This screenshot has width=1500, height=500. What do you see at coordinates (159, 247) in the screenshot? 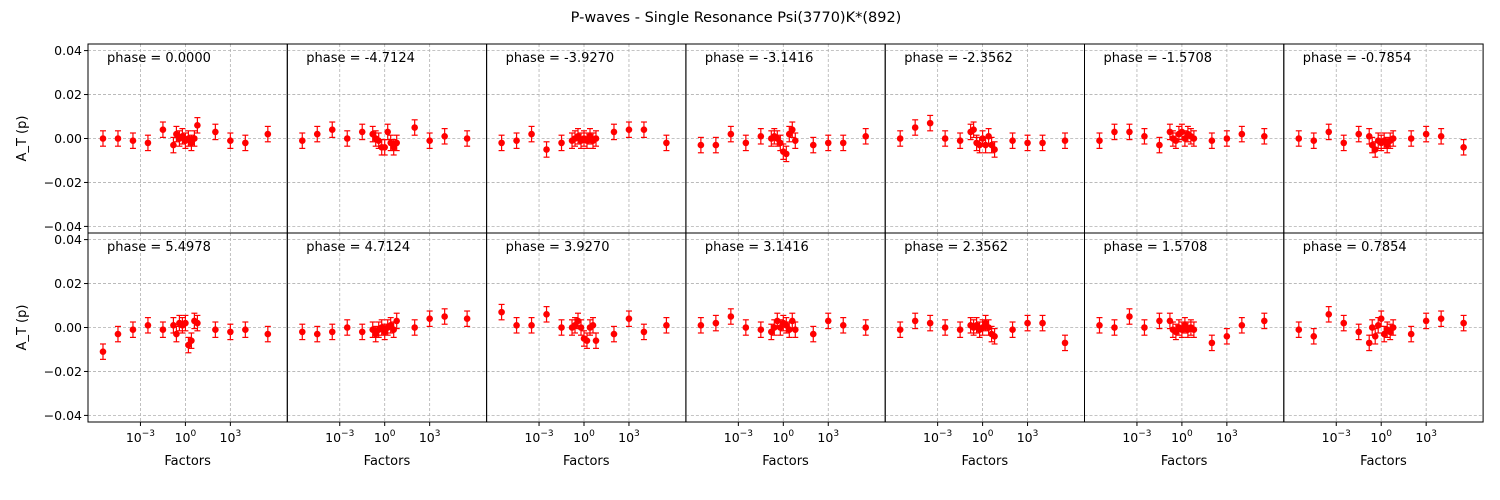
I see `panel-label: phase = 5.4978` at bounding box center [159, 247].